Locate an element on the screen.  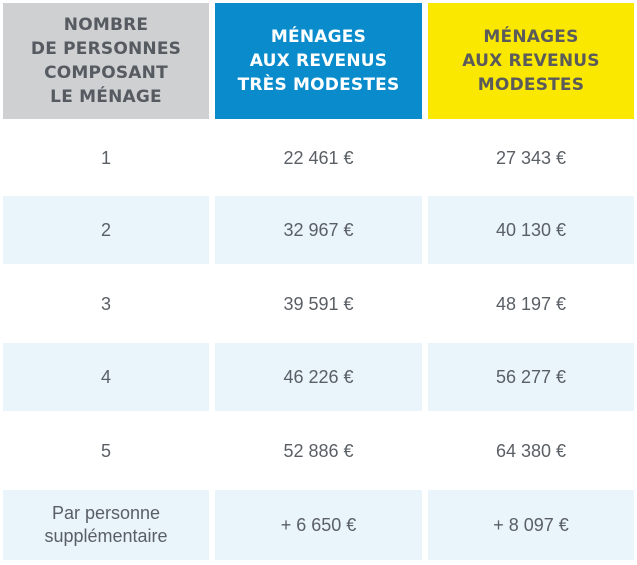
table-row: 2 32 967 € 40 130 € is located at coordinates (318, 230).